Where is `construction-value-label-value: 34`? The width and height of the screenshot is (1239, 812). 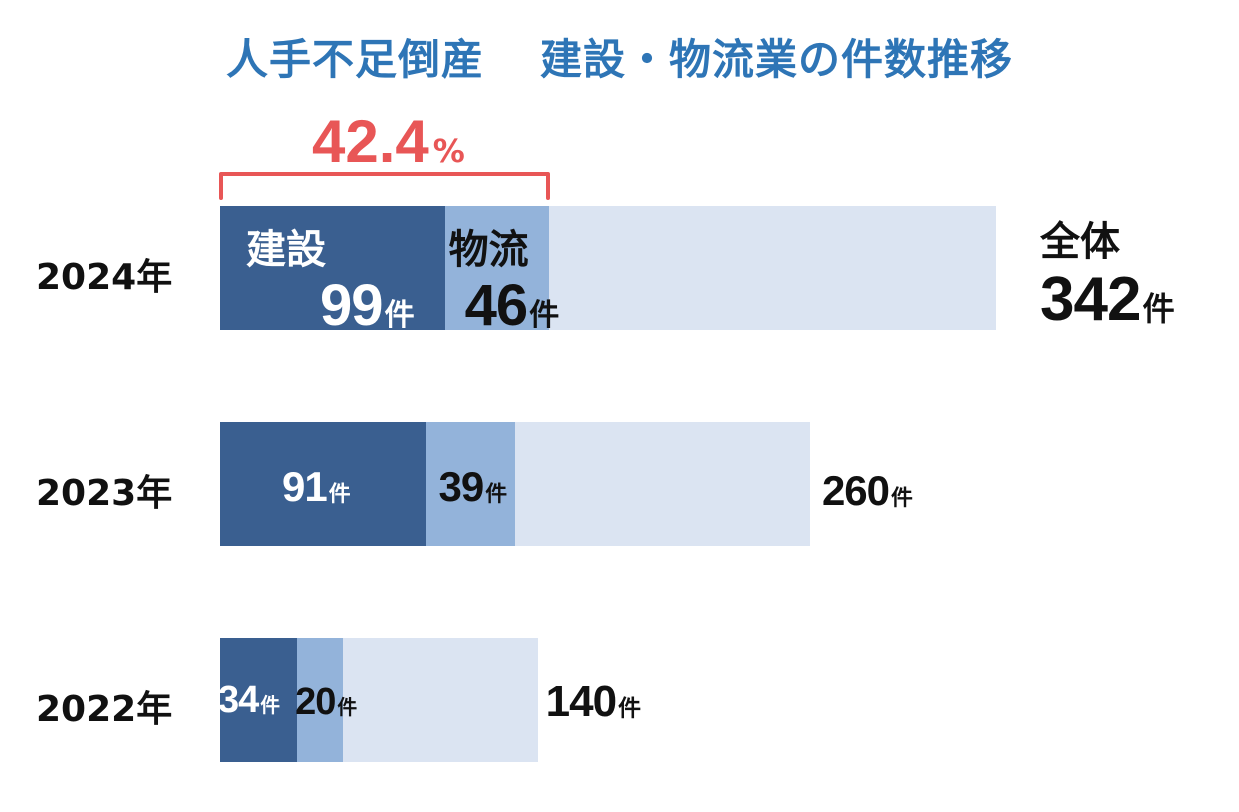
construction-value-label-value: 34 is located at coordinates (238, 700).